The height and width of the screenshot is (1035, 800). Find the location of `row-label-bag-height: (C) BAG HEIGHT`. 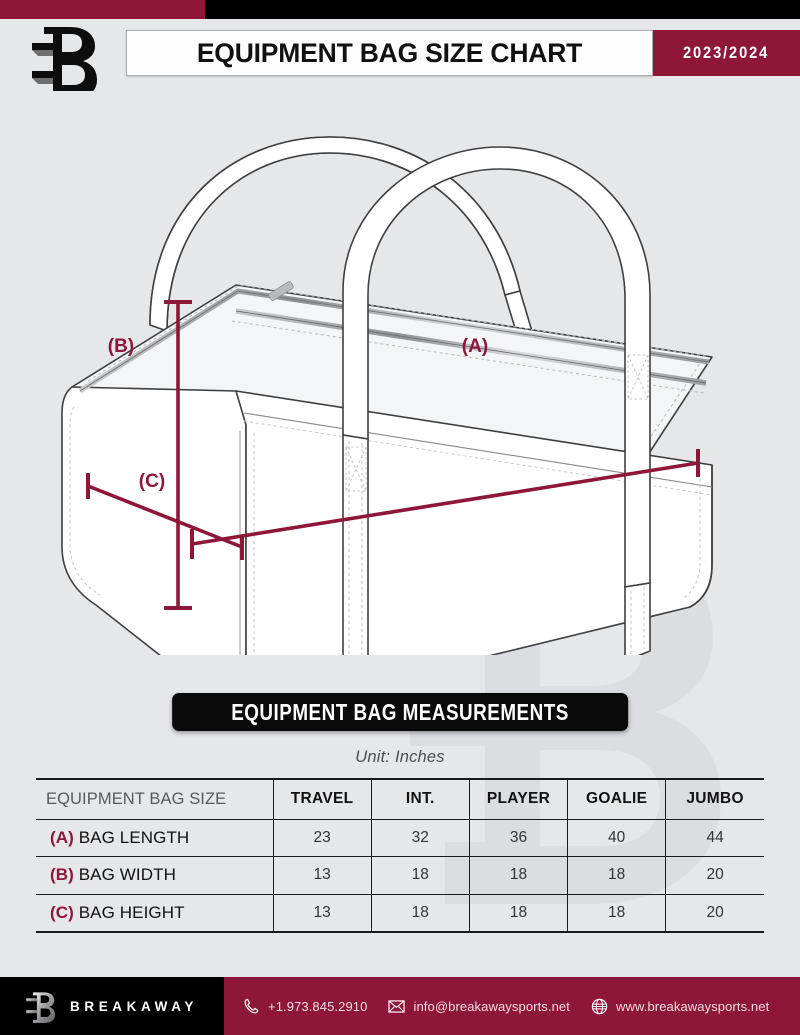

row-label-bag-height: (C) BAG HEIGHT is located at coordinates (155, 913).